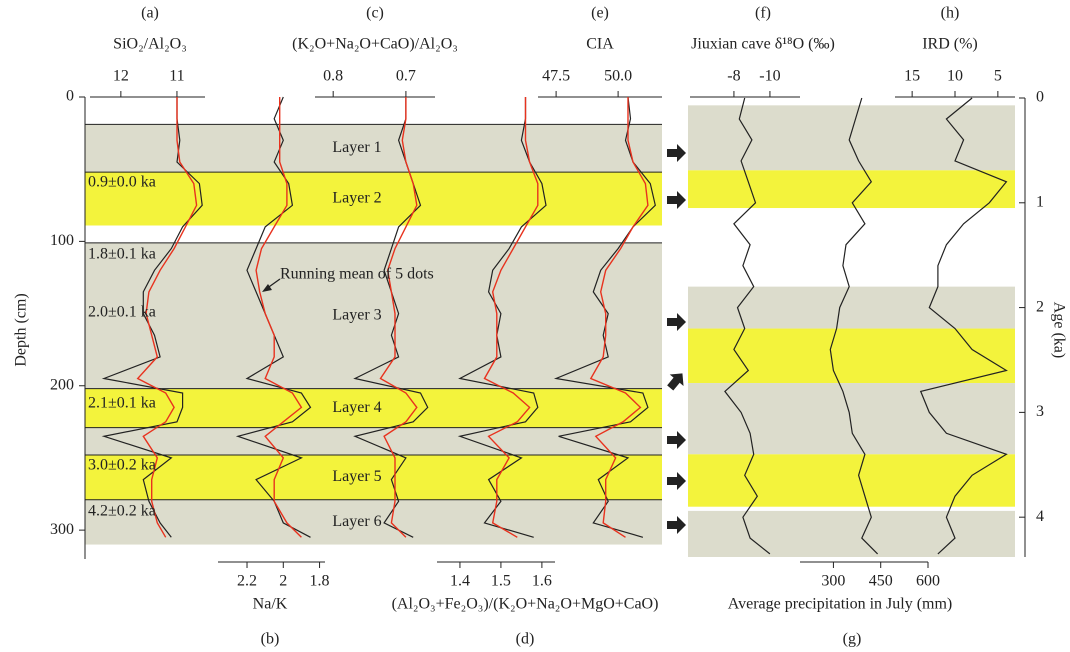 Image resolution: width=1070 pixels, height=652 pixels. What do you see at coordinates (21, 329) in the screenshot?
I see `y-axis-title: Depth (cm)` at bounding box center [21, 329].